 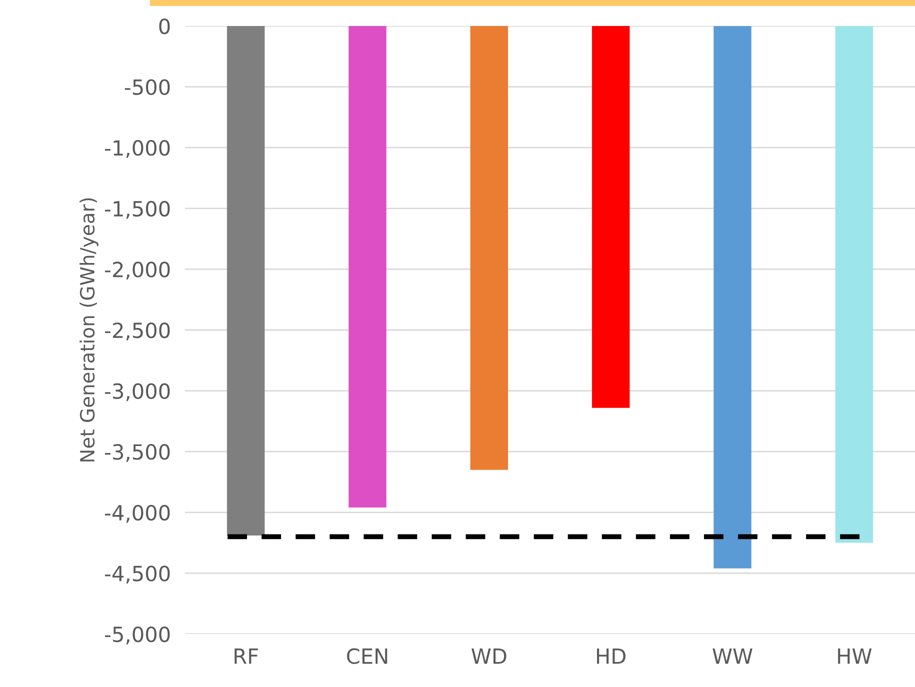 I want to click on y-tick-label: -4,000, so click(x=137, y=513).